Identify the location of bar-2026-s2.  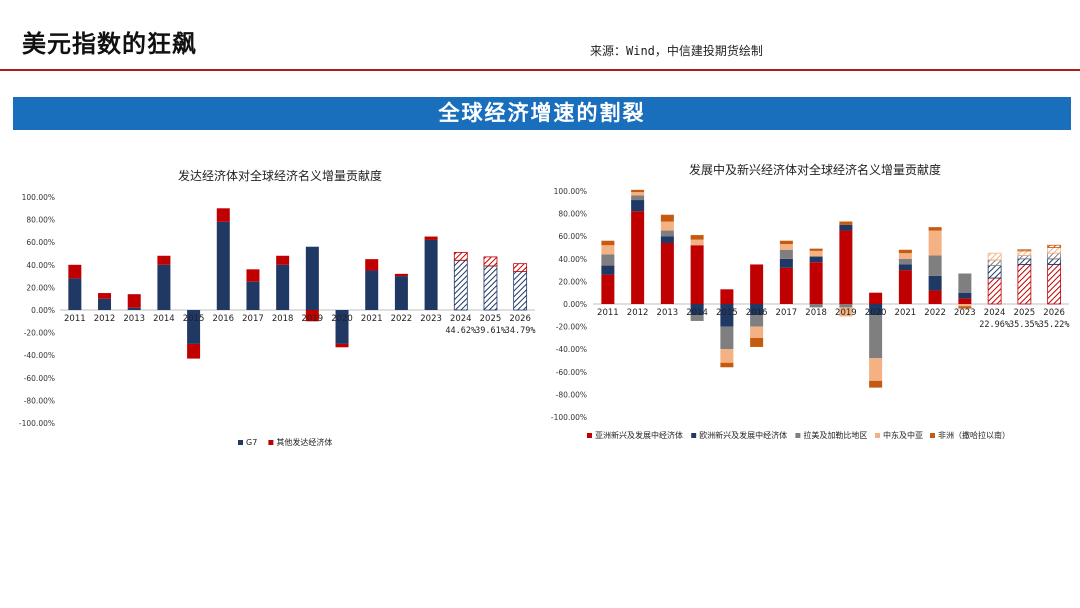
(1054, 256).